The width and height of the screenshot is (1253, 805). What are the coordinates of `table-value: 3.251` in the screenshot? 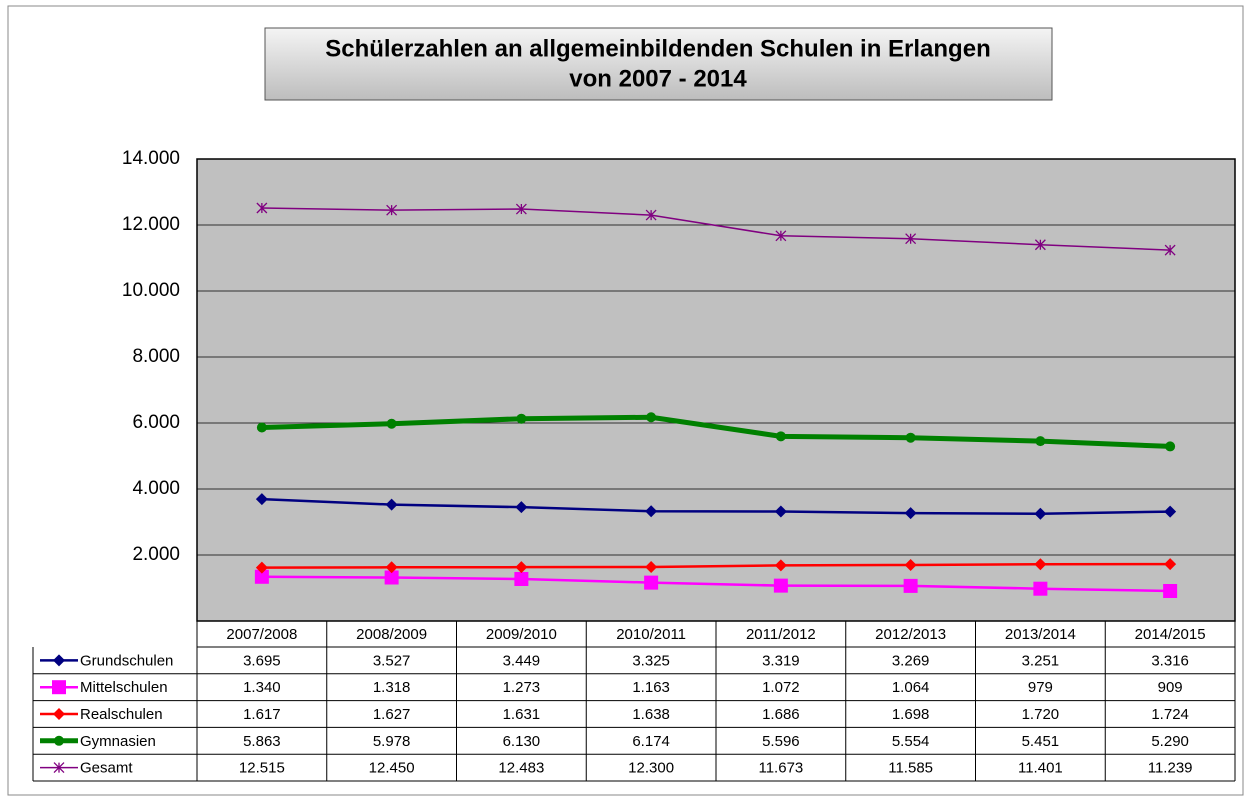 It's located at (1041, 660).